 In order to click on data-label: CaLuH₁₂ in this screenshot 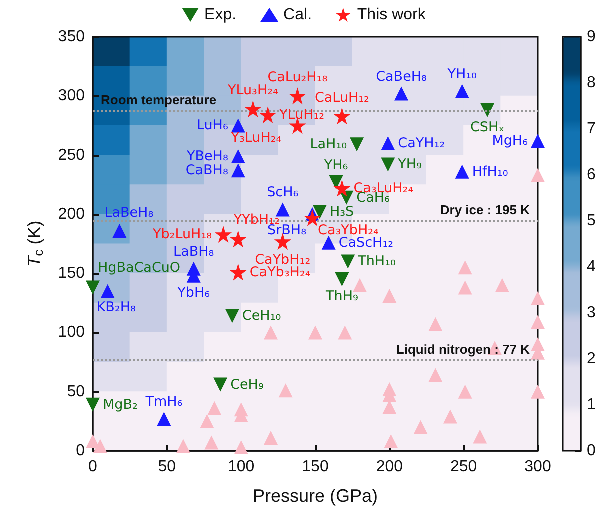, I will do `click(342, 98)`.